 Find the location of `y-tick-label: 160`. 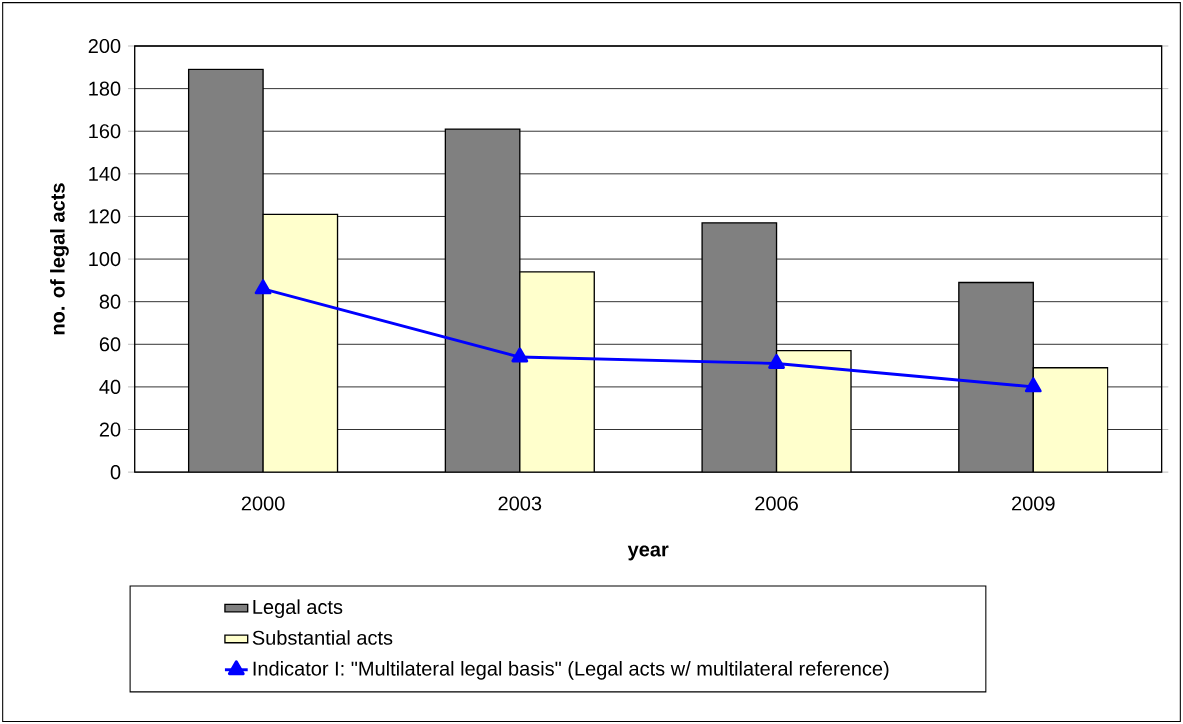

y-tick-label: 160 is located at coordinates (105, 131).